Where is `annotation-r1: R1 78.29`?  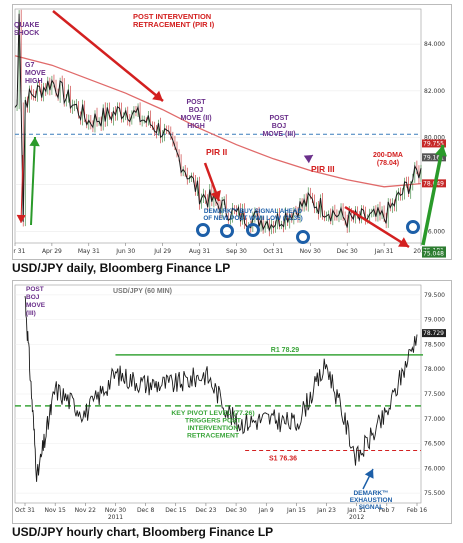
annotation-r1: R1 78.29 is located at coordinates (285, 350).